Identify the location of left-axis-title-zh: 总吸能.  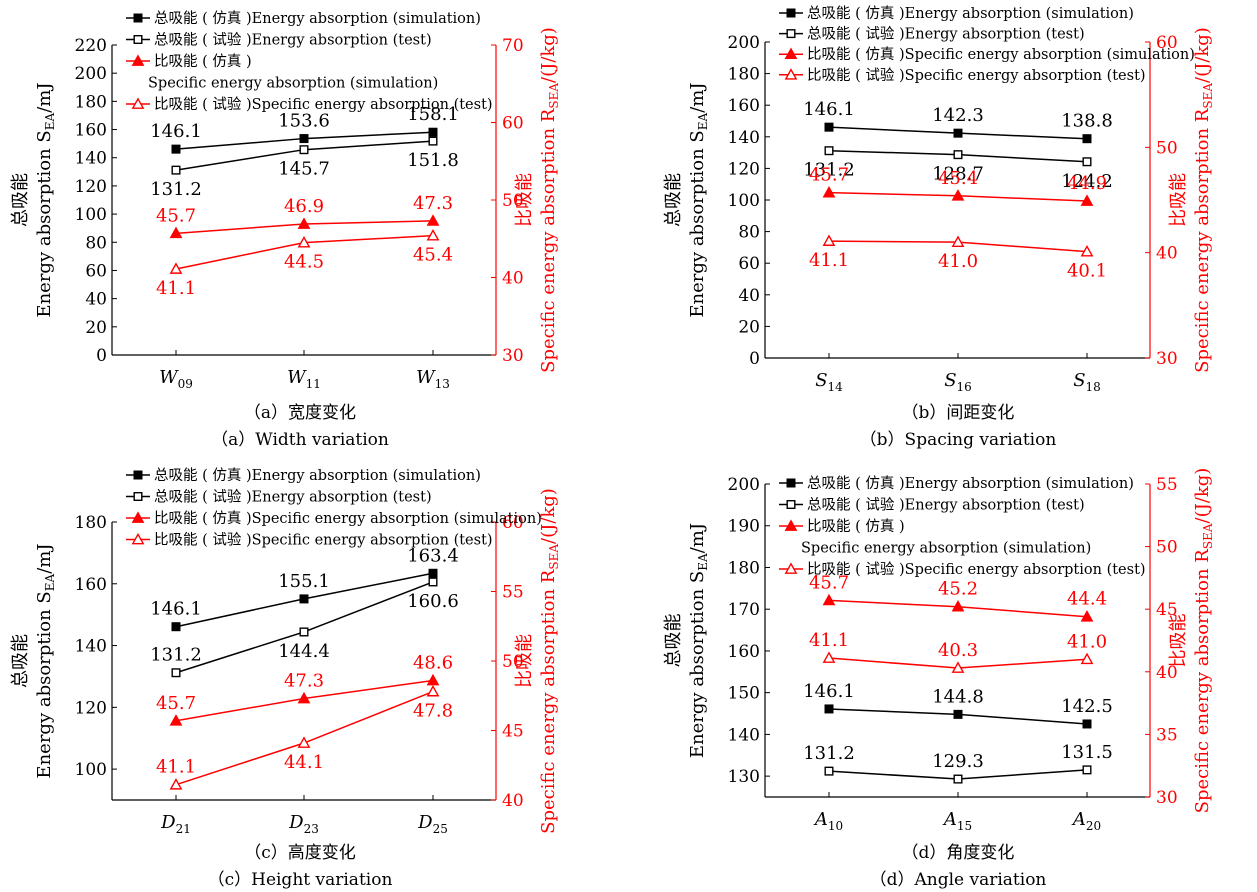
(20, 661).